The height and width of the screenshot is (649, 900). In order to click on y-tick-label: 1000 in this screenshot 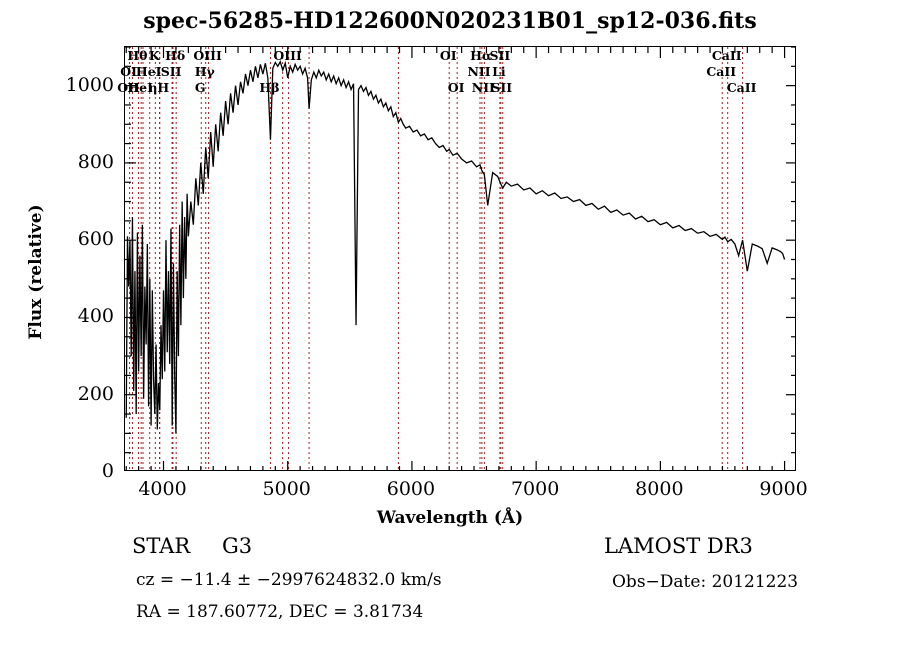, I will do `click(89, 84)`.